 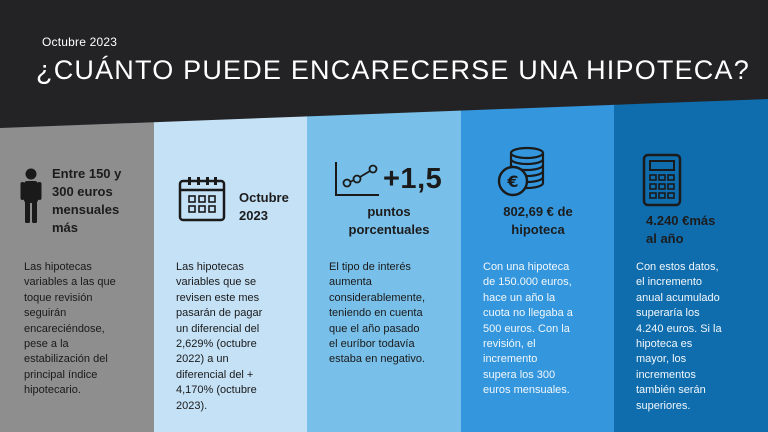 I want to click on calculator-icon, so click(x=662, y=180).